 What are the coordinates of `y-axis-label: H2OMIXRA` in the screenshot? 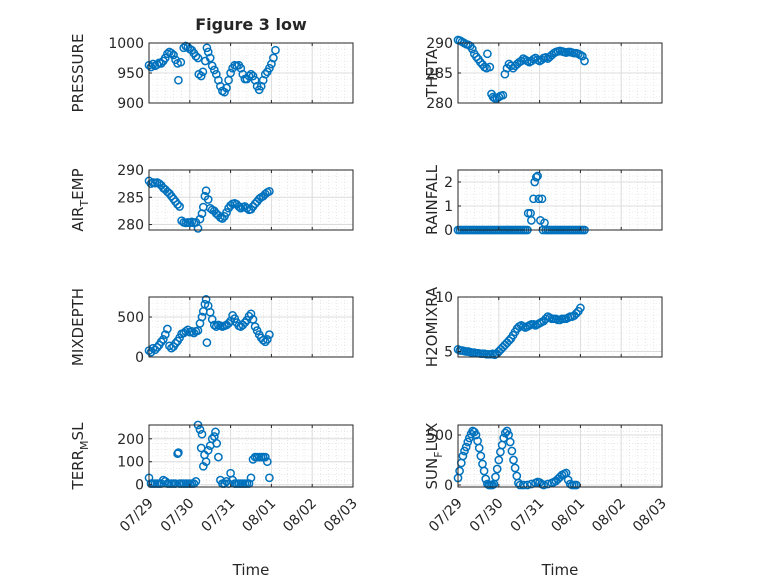 It's located at (432, 326).